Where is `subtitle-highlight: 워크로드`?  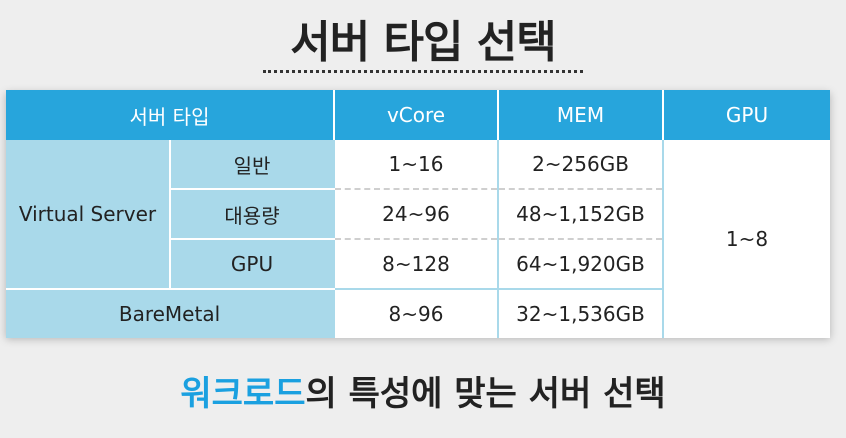
subtitle-highlight: 워크로드 is located at coordinates (243, 394).